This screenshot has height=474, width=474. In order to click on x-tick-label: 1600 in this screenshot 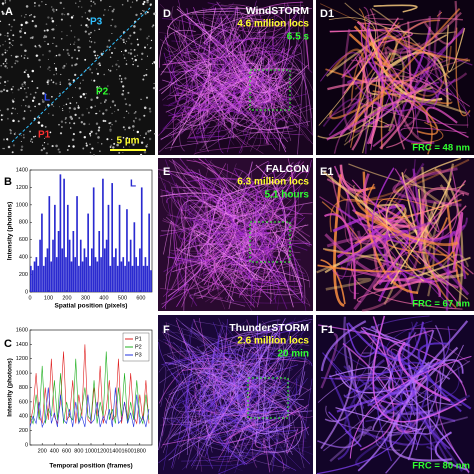, I will do `click(127, 451)`.